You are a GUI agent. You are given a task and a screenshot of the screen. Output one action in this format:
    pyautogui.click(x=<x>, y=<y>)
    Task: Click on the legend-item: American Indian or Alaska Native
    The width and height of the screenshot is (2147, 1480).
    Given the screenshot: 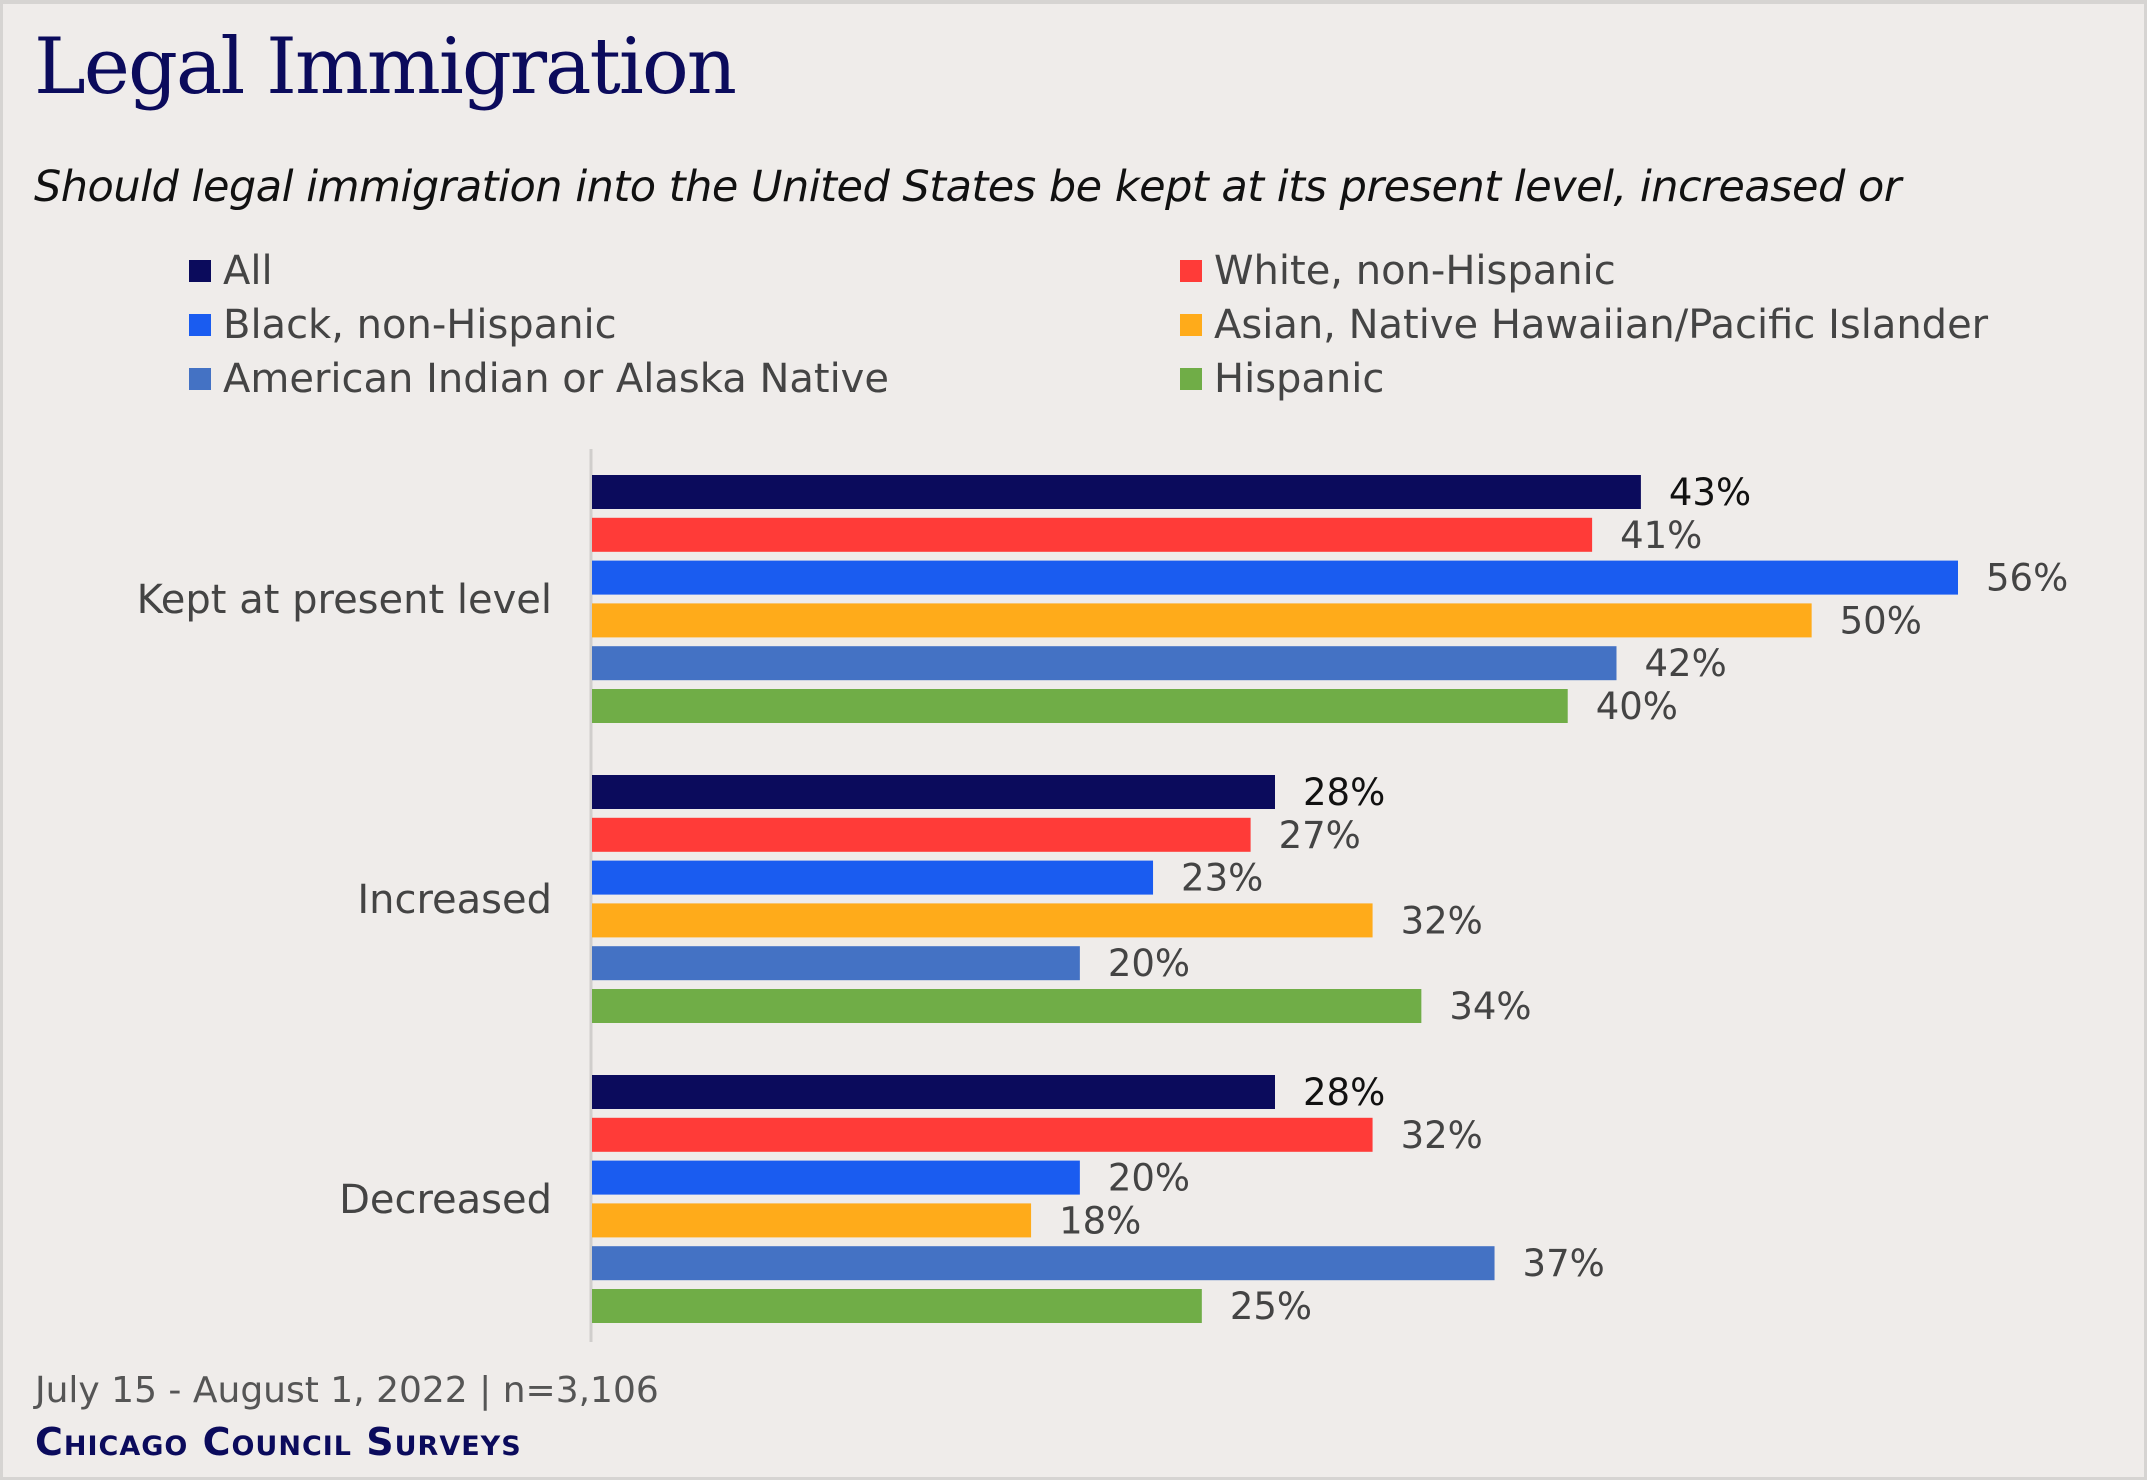 What is the action you would take?
    pyautogui.click(x=539, y=379)
    